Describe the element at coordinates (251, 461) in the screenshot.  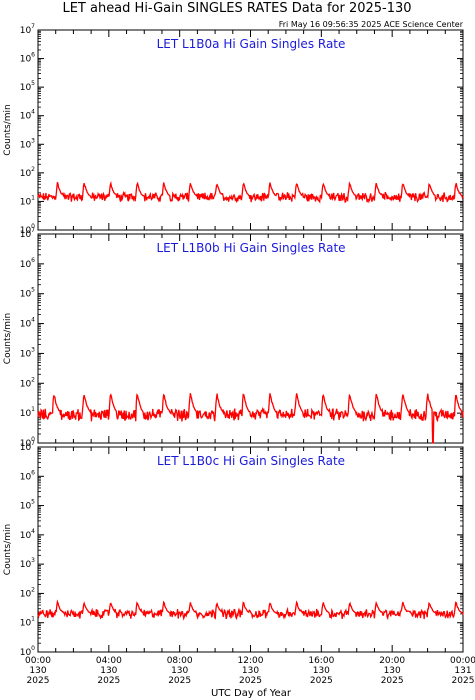
I see `panel-title: LET L1B0c Hi Gain Singles Rate` at that location.